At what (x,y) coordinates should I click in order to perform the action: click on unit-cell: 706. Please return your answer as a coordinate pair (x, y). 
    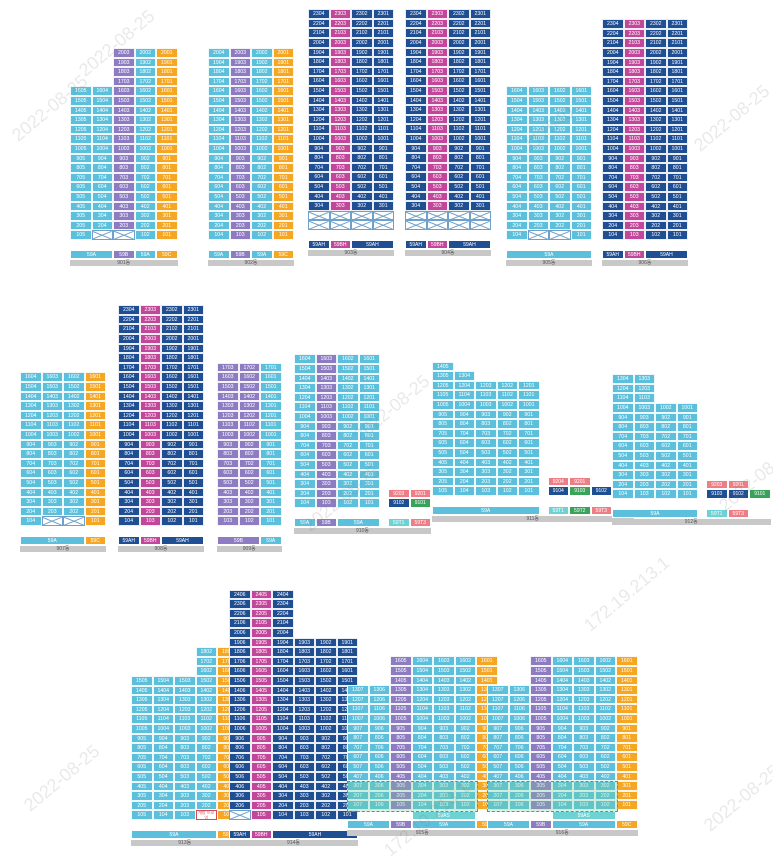
    Looking at the image, I should click on (519, 747).